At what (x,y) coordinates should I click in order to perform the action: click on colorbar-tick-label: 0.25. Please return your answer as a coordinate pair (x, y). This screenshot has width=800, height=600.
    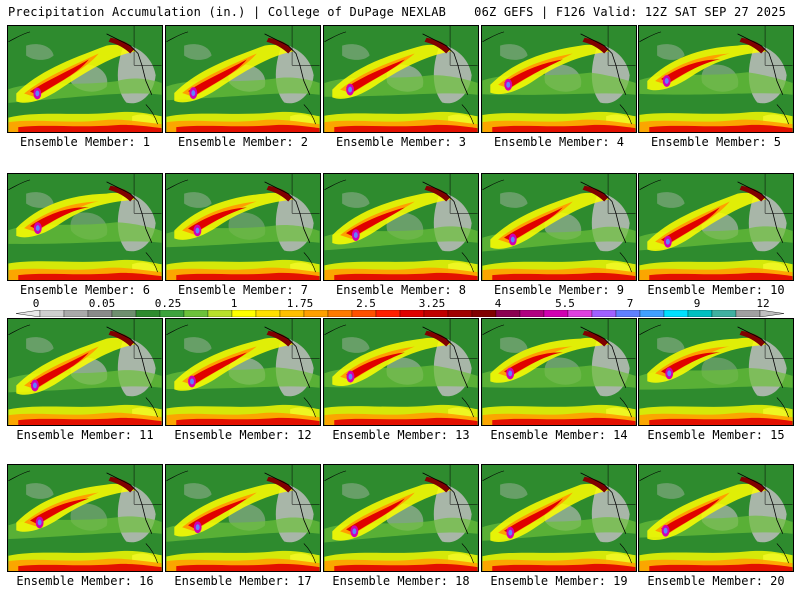
    Looking at the image, I should click on (168, 303).